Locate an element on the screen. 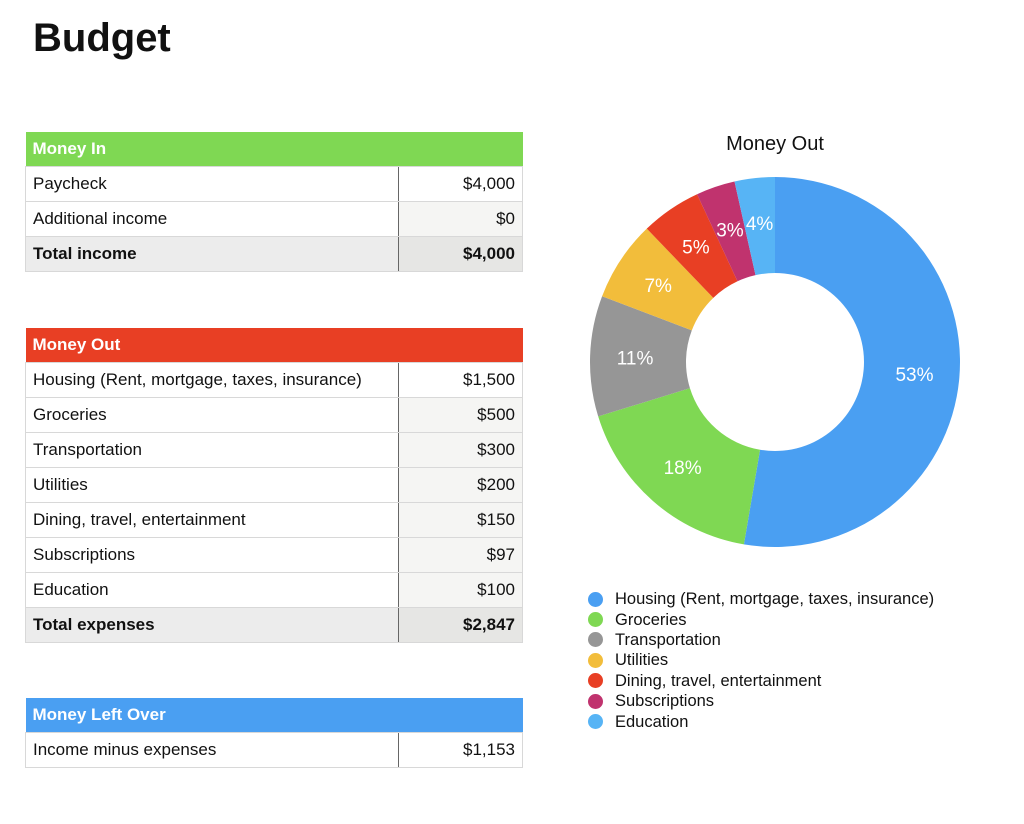 The height and width of the screenshot is (824, 1024). row-label: Transportation is located at coordinates (212, 450).